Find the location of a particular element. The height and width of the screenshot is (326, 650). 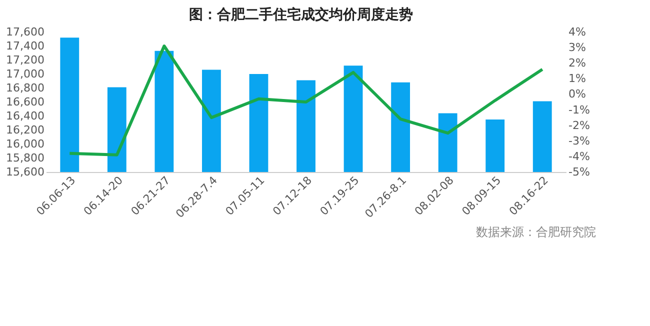

y2-tick-label: -5% is located at coordinates (579, 172).